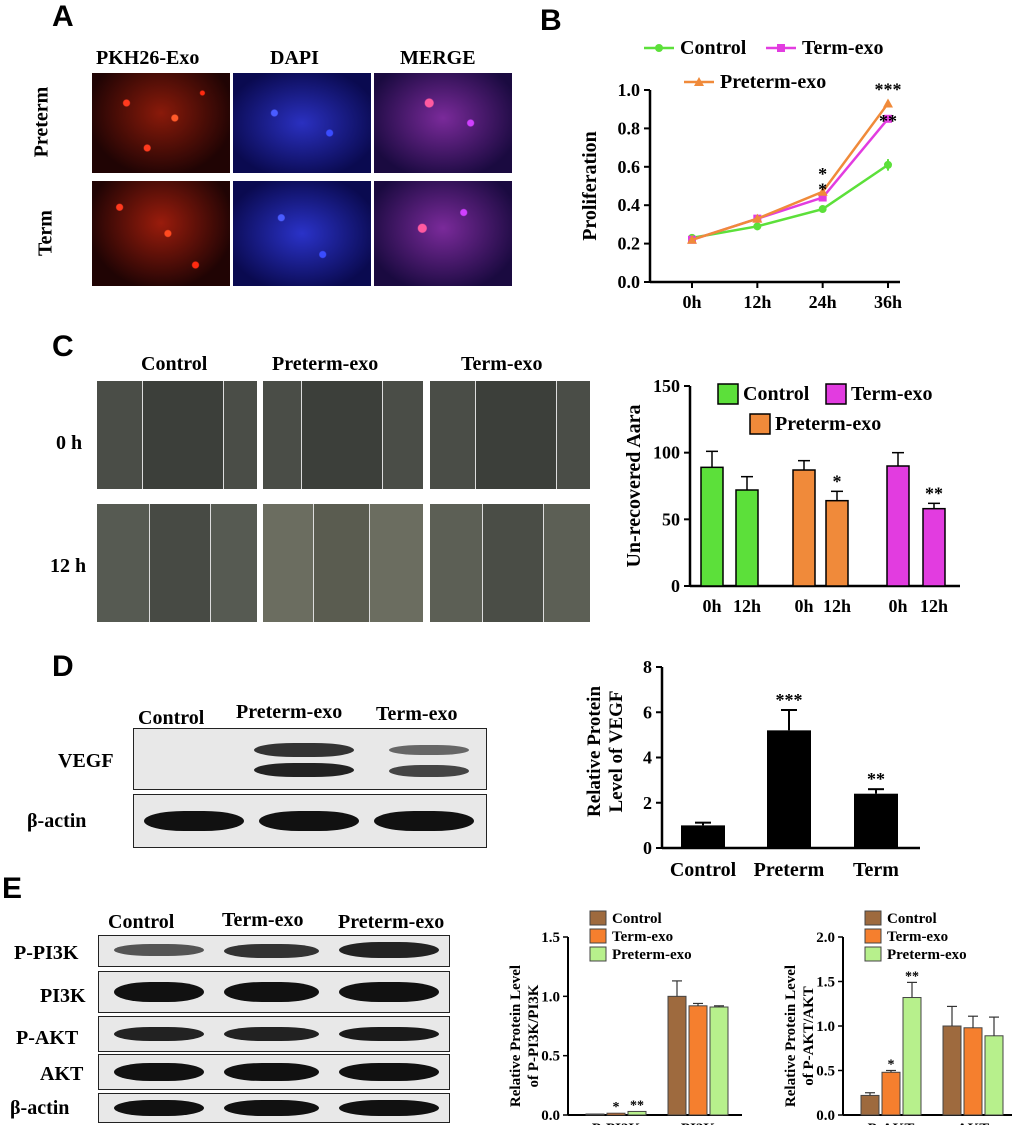 This screenshot has height=1125, width=1020. What do you see at coordinates (698, 1123) in the screenshot?
I see `x-tick-label: PI3K` at bounding box center [698, 1123].